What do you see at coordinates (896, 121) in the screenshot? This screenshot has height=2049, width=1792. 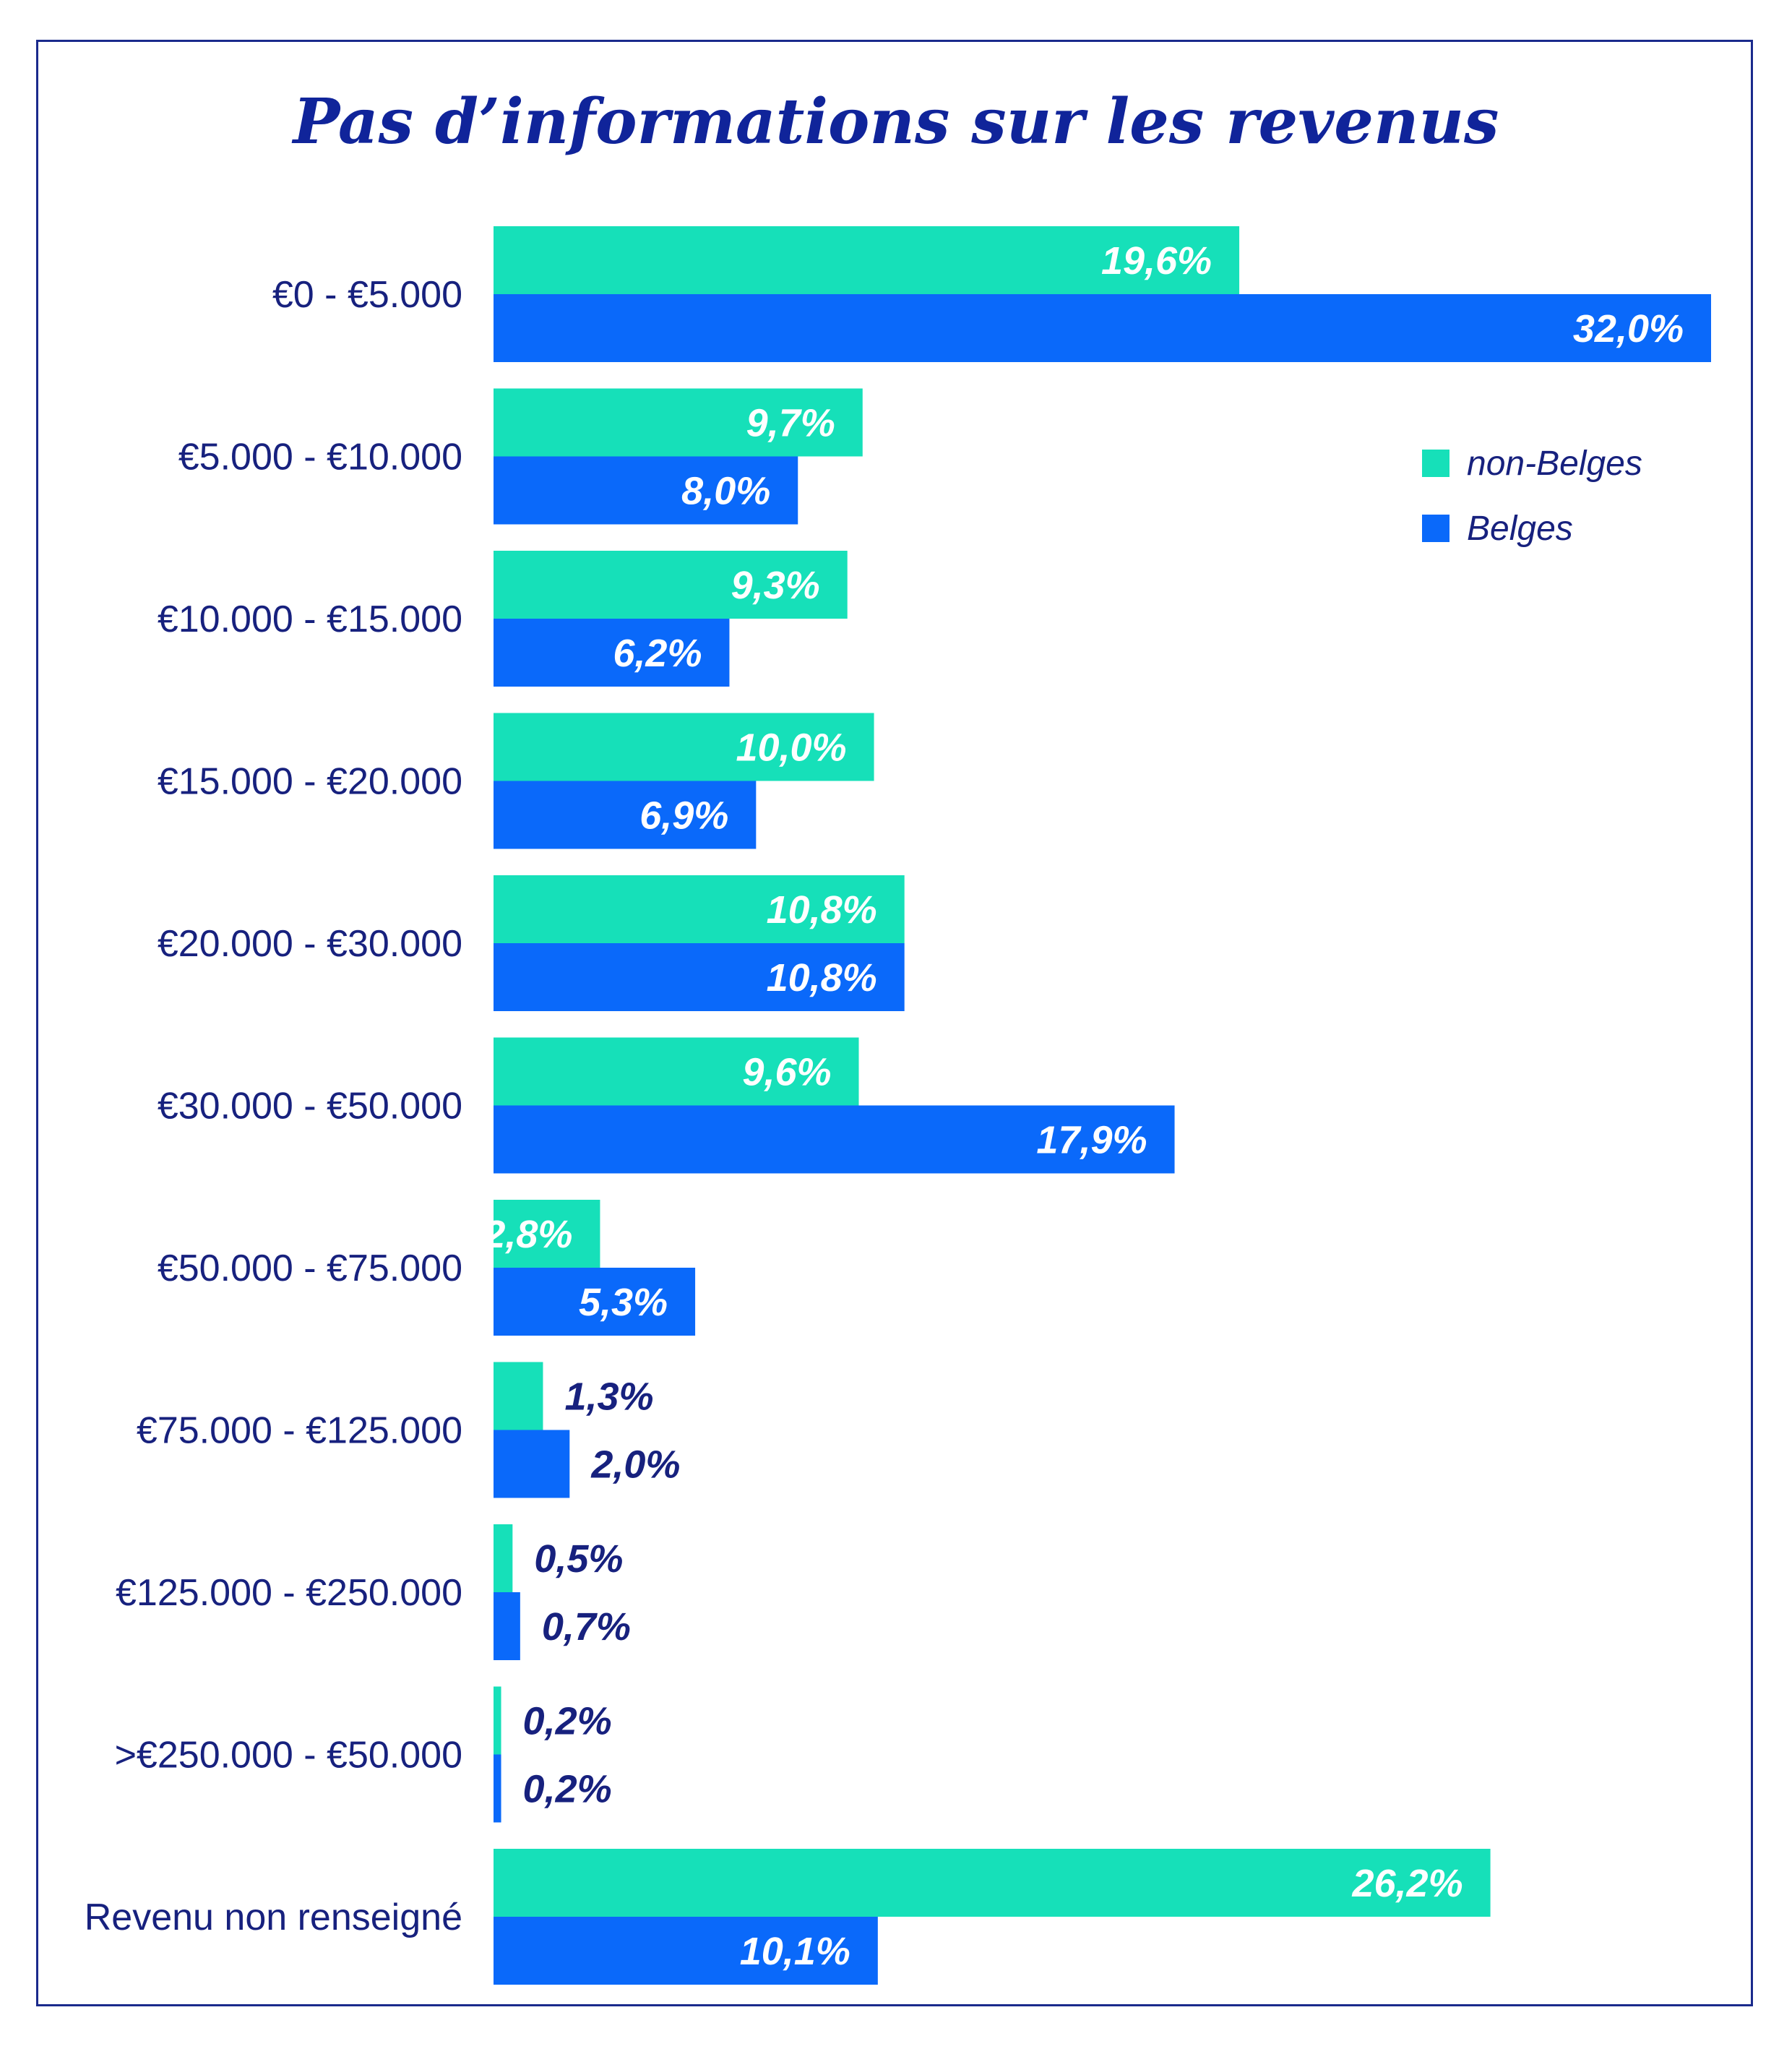 I see `chart-title: Pas d’informations sur les revenus` at bounding box center [896, 121].